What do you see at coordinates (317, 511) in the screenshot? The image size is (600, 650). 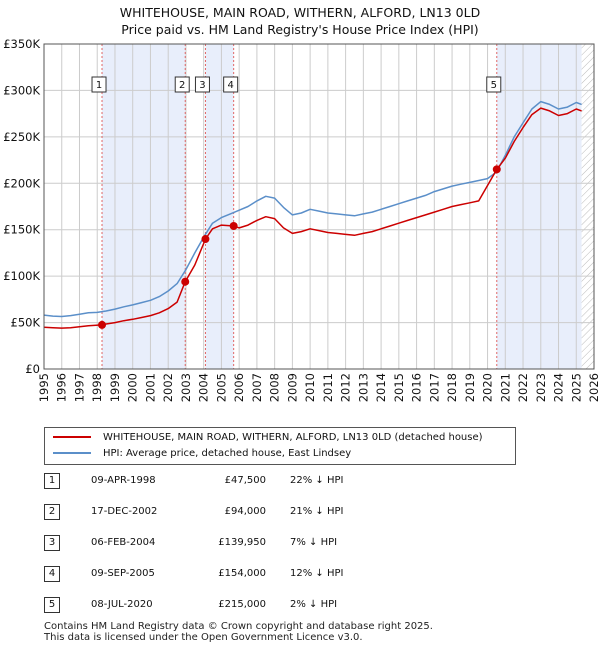 I see `row-hpi: 21% ↓ HPI` at bounding box center [317, 511].